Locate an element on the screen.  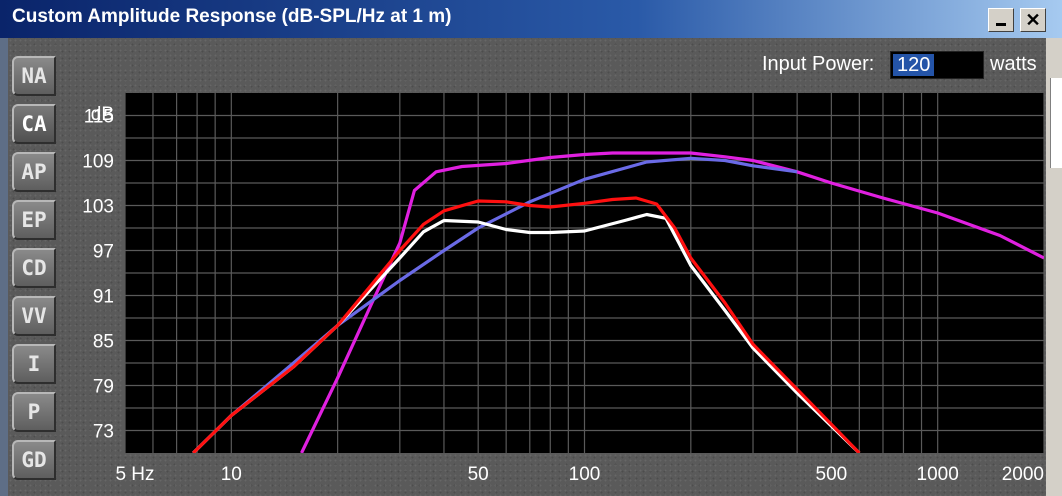
x-tick-label: 5 Hz is located at coordinates (134, 474).